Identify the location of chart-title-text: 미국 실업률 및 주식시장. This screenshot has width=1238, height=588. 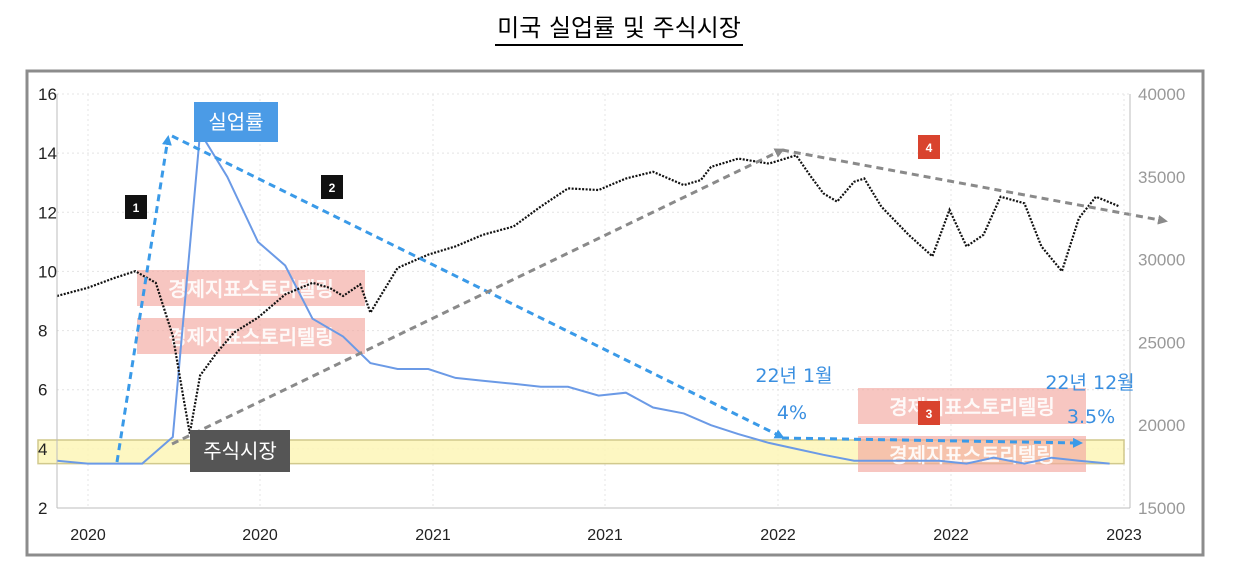
(619, 30).